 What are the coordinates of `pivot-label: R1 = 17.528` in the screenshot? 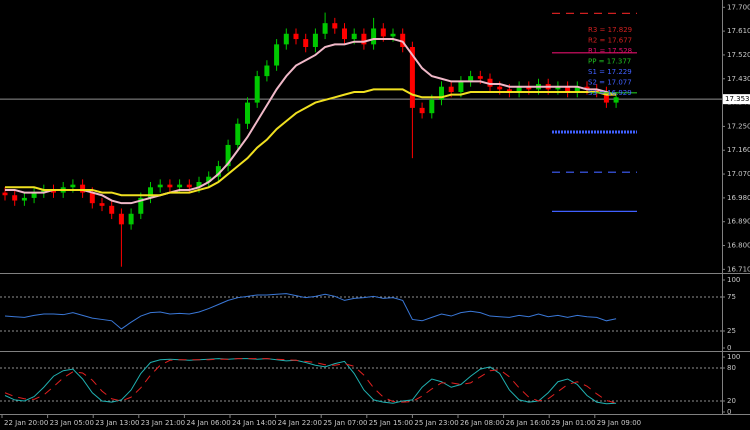 It's located at (610, 51).